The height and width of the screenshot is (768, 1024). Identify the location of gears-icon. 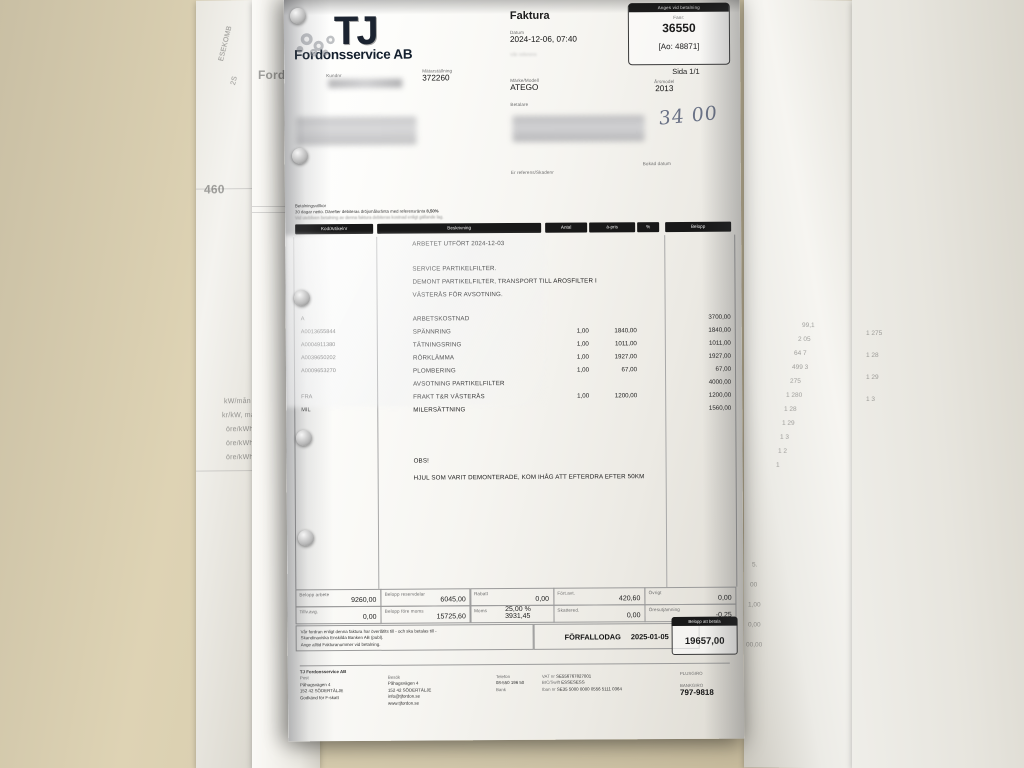
(315, 45).